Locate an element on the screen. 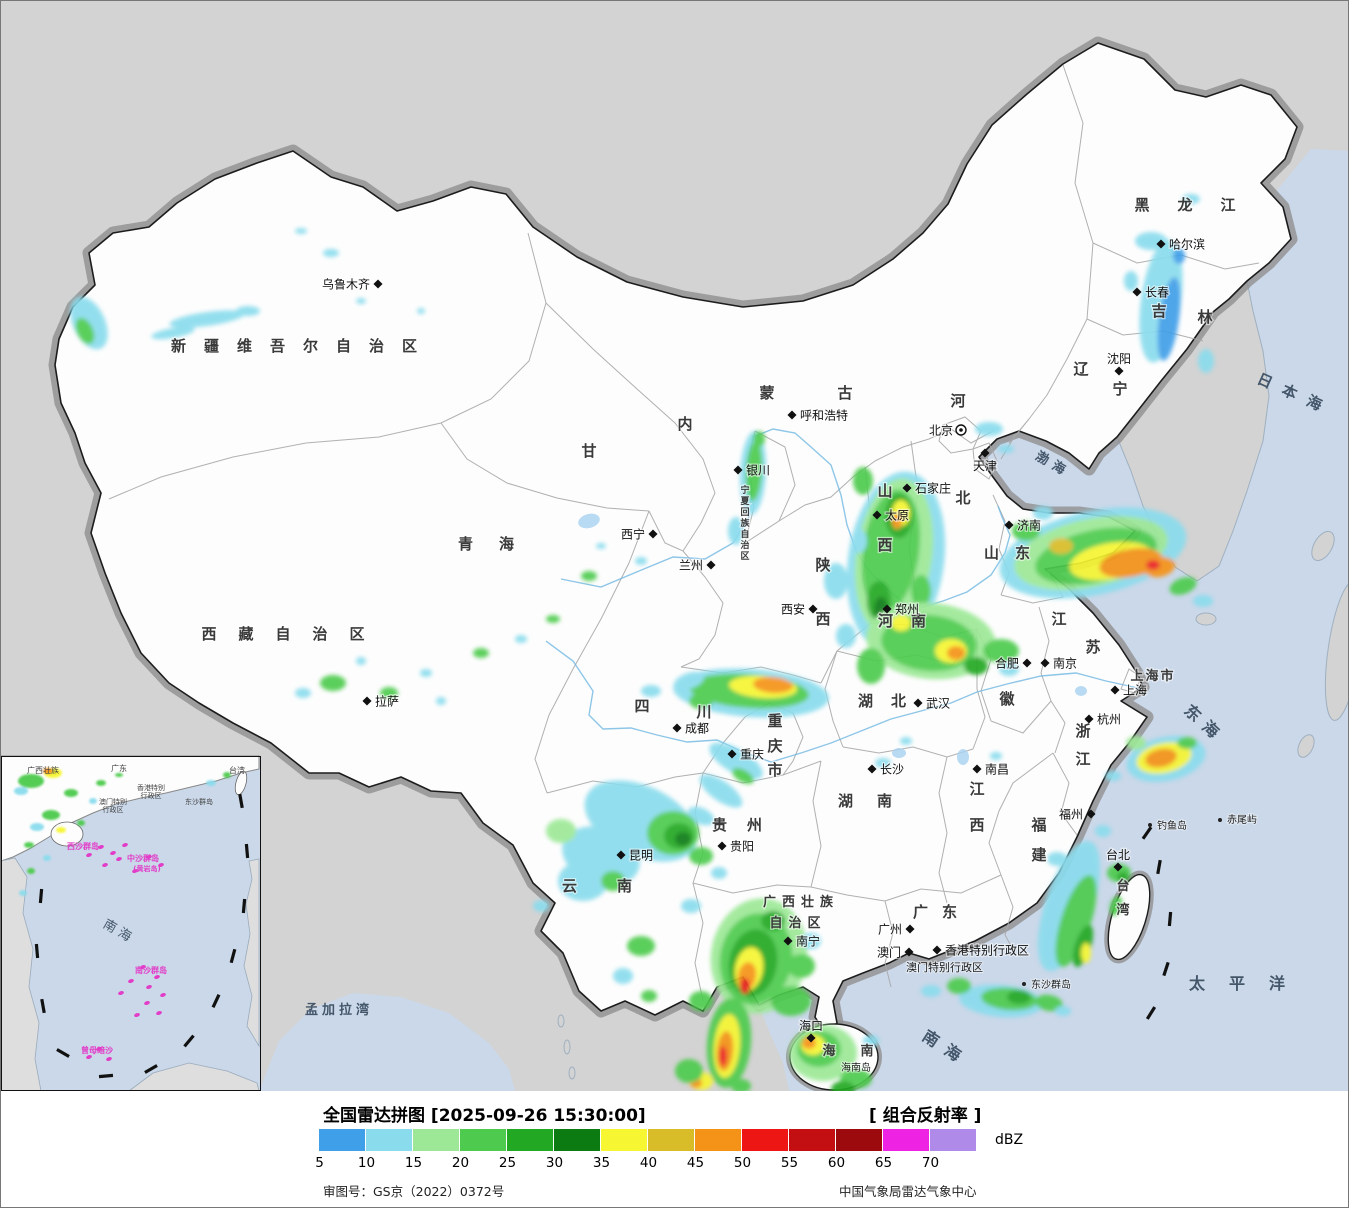 The image size is (1349, 1208). city-marker: 南昌 is located at coordinates (991, 769).